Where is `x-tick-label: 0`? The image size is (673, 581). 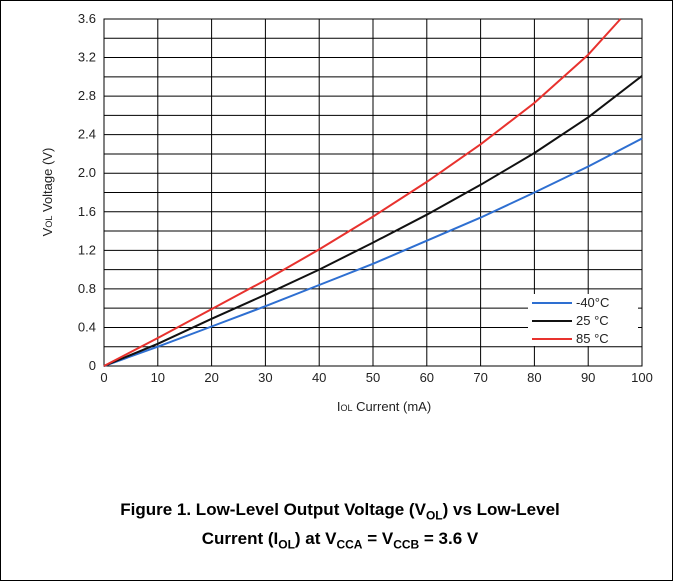
x-tick-label: 0 is located at coordinates (103, 377).